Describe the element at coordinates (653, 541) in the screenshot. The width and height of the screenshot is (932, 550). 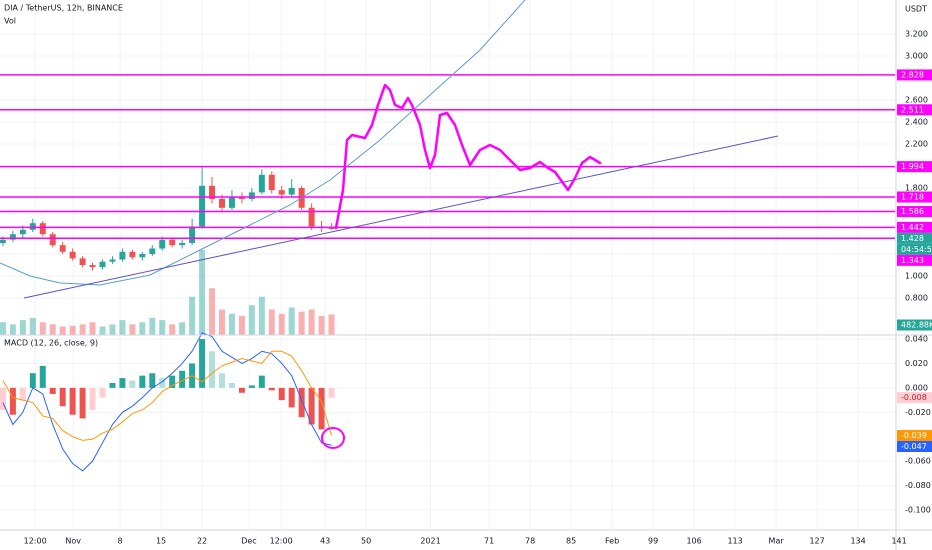
I see `x-tick-label: 99` at that location.